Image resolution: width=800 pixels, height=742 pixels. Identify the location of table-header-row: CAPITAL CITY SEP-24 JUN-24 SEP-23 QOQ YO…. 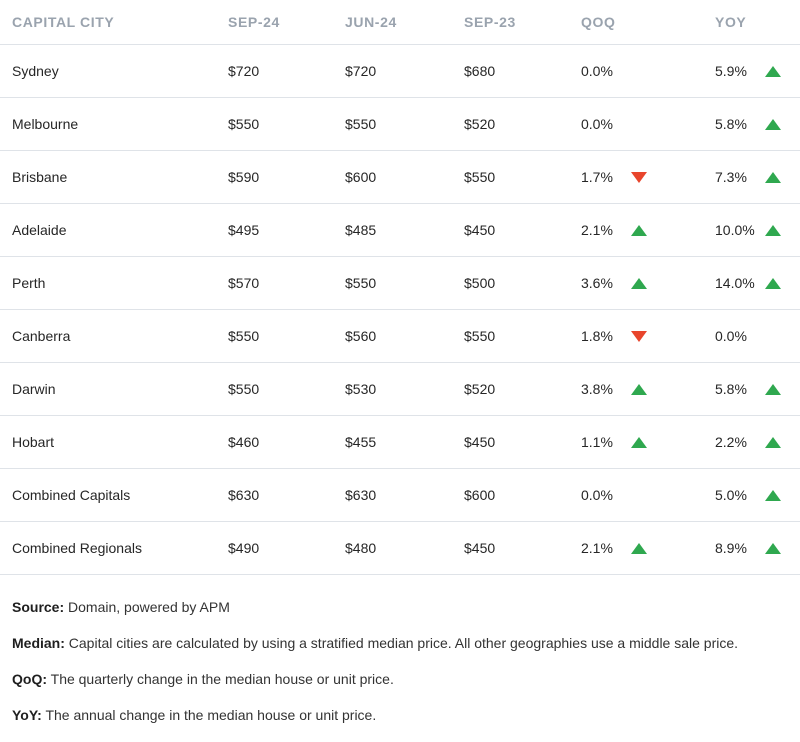
(400, 22).